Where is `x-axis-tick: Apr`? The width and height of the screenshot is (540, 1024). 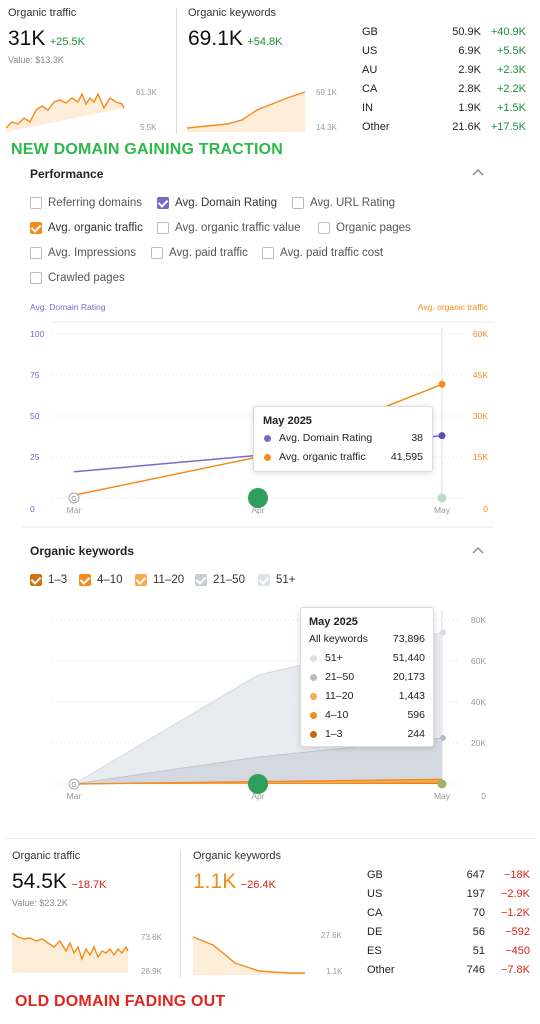 x-axis-tick: Apr is located at coordinates (257, 510).